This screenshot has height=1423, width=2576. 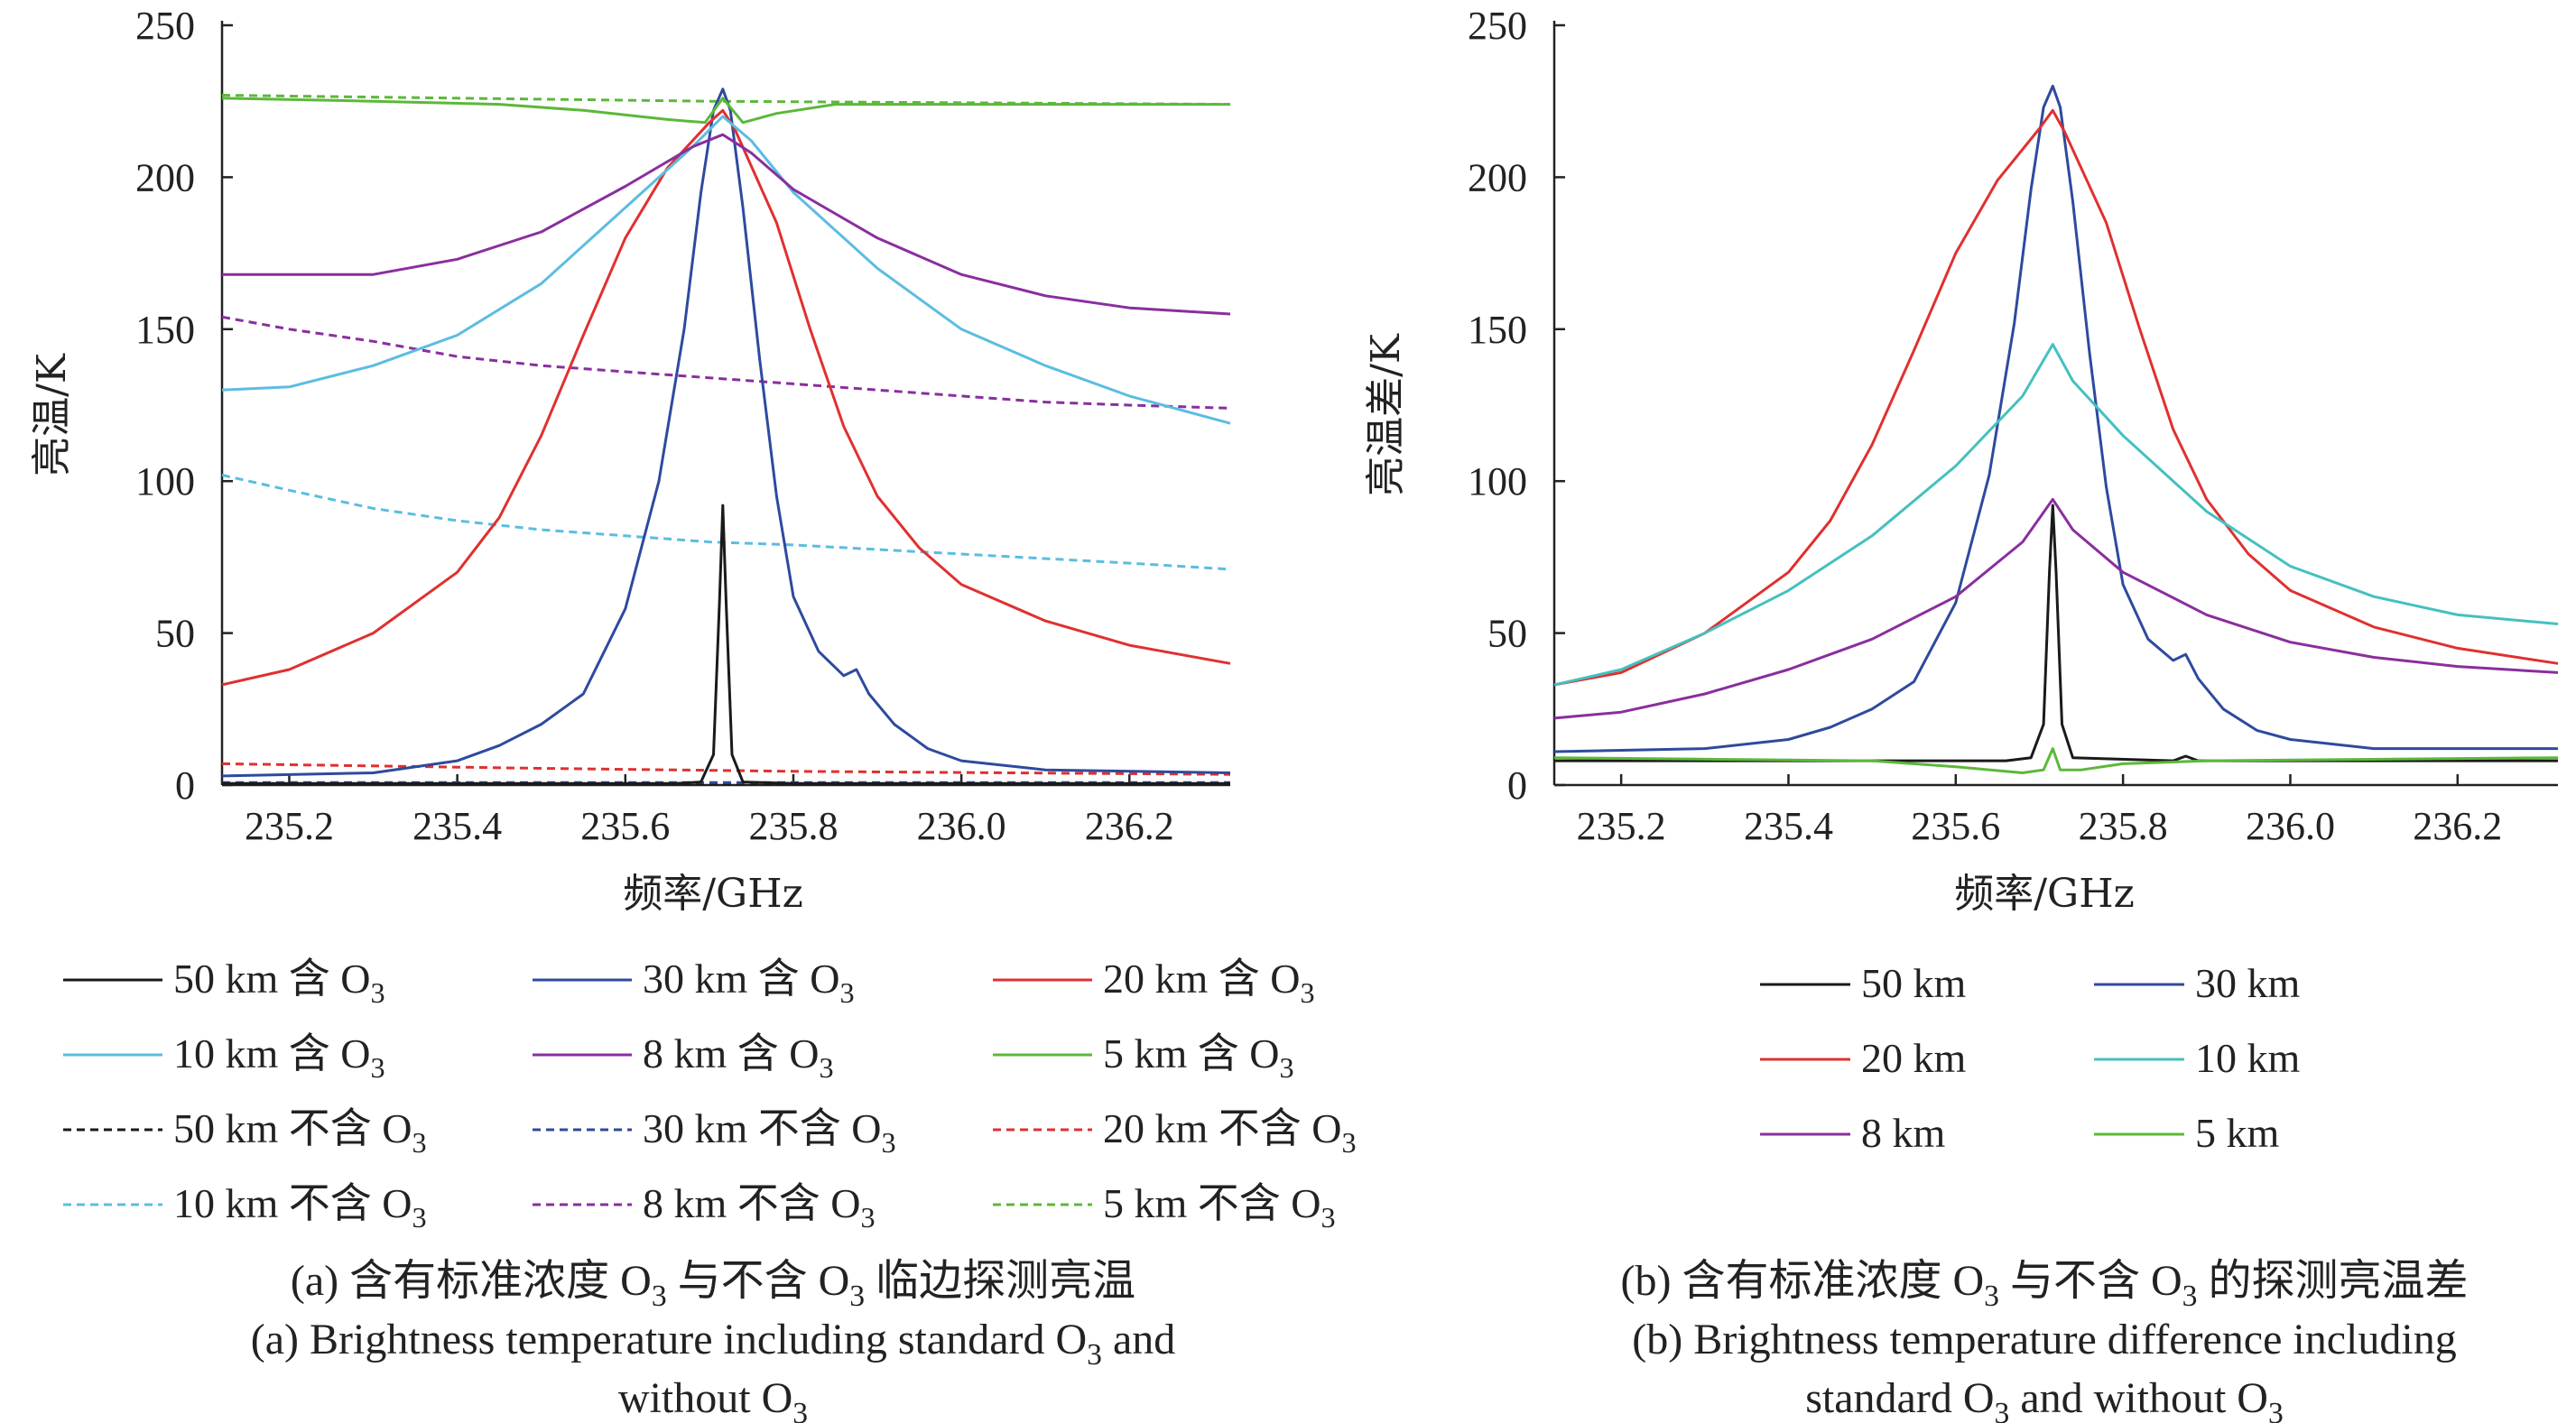 I want to click on legend-label: 30 km 不含 O3, so click(x=769, y=1132).